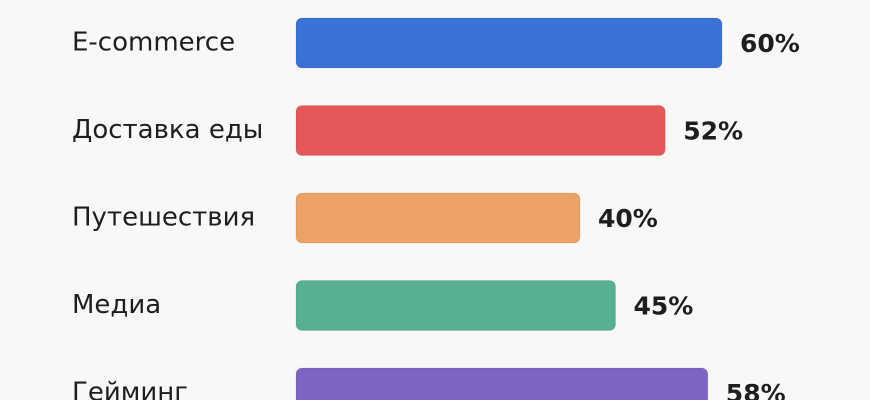  I want to click on value-label: 60%, so click(770, 43).